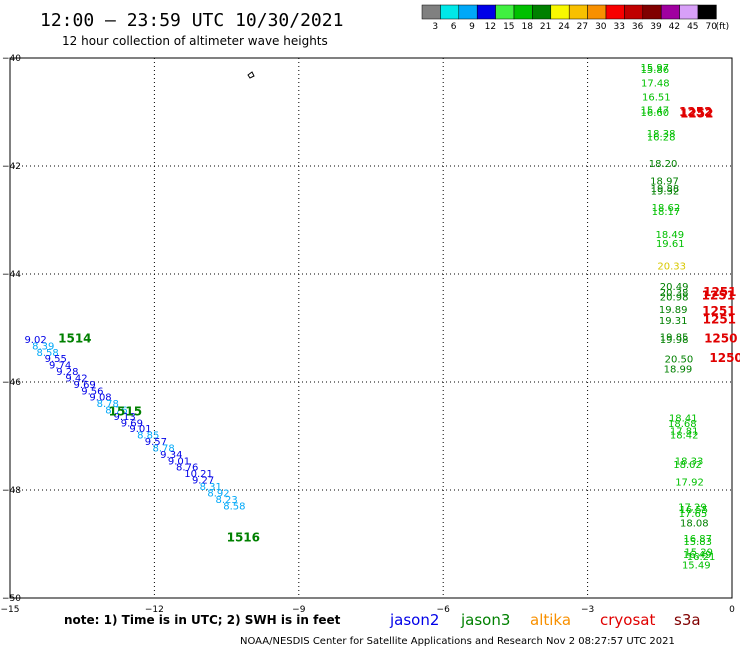 This screenshot has height=650, width=740. What do you see at coordinates (10, 610) in the screenshot?
I see `x-tick-label: −15` at bounding box center [10, 610].